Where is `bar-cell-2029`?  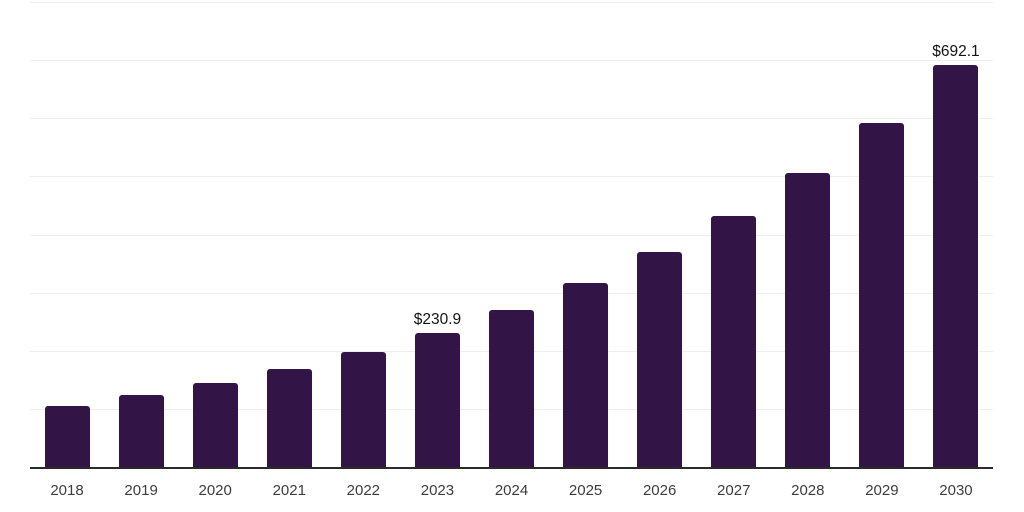
bar-cell-2029 is located at coordinates (882, 233).